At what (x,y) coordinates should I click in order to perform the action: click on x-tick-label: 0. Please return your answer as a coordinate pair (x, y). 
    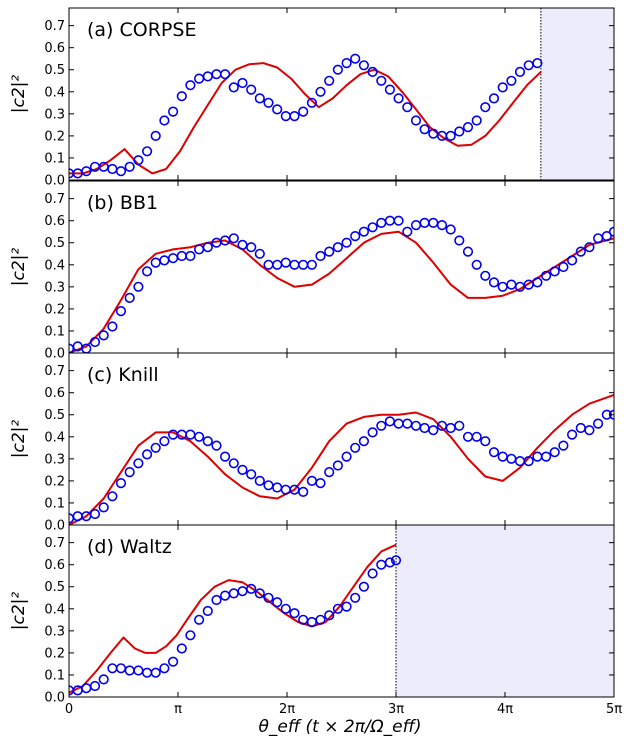
    Looking at the image, I should click on (69, 709).